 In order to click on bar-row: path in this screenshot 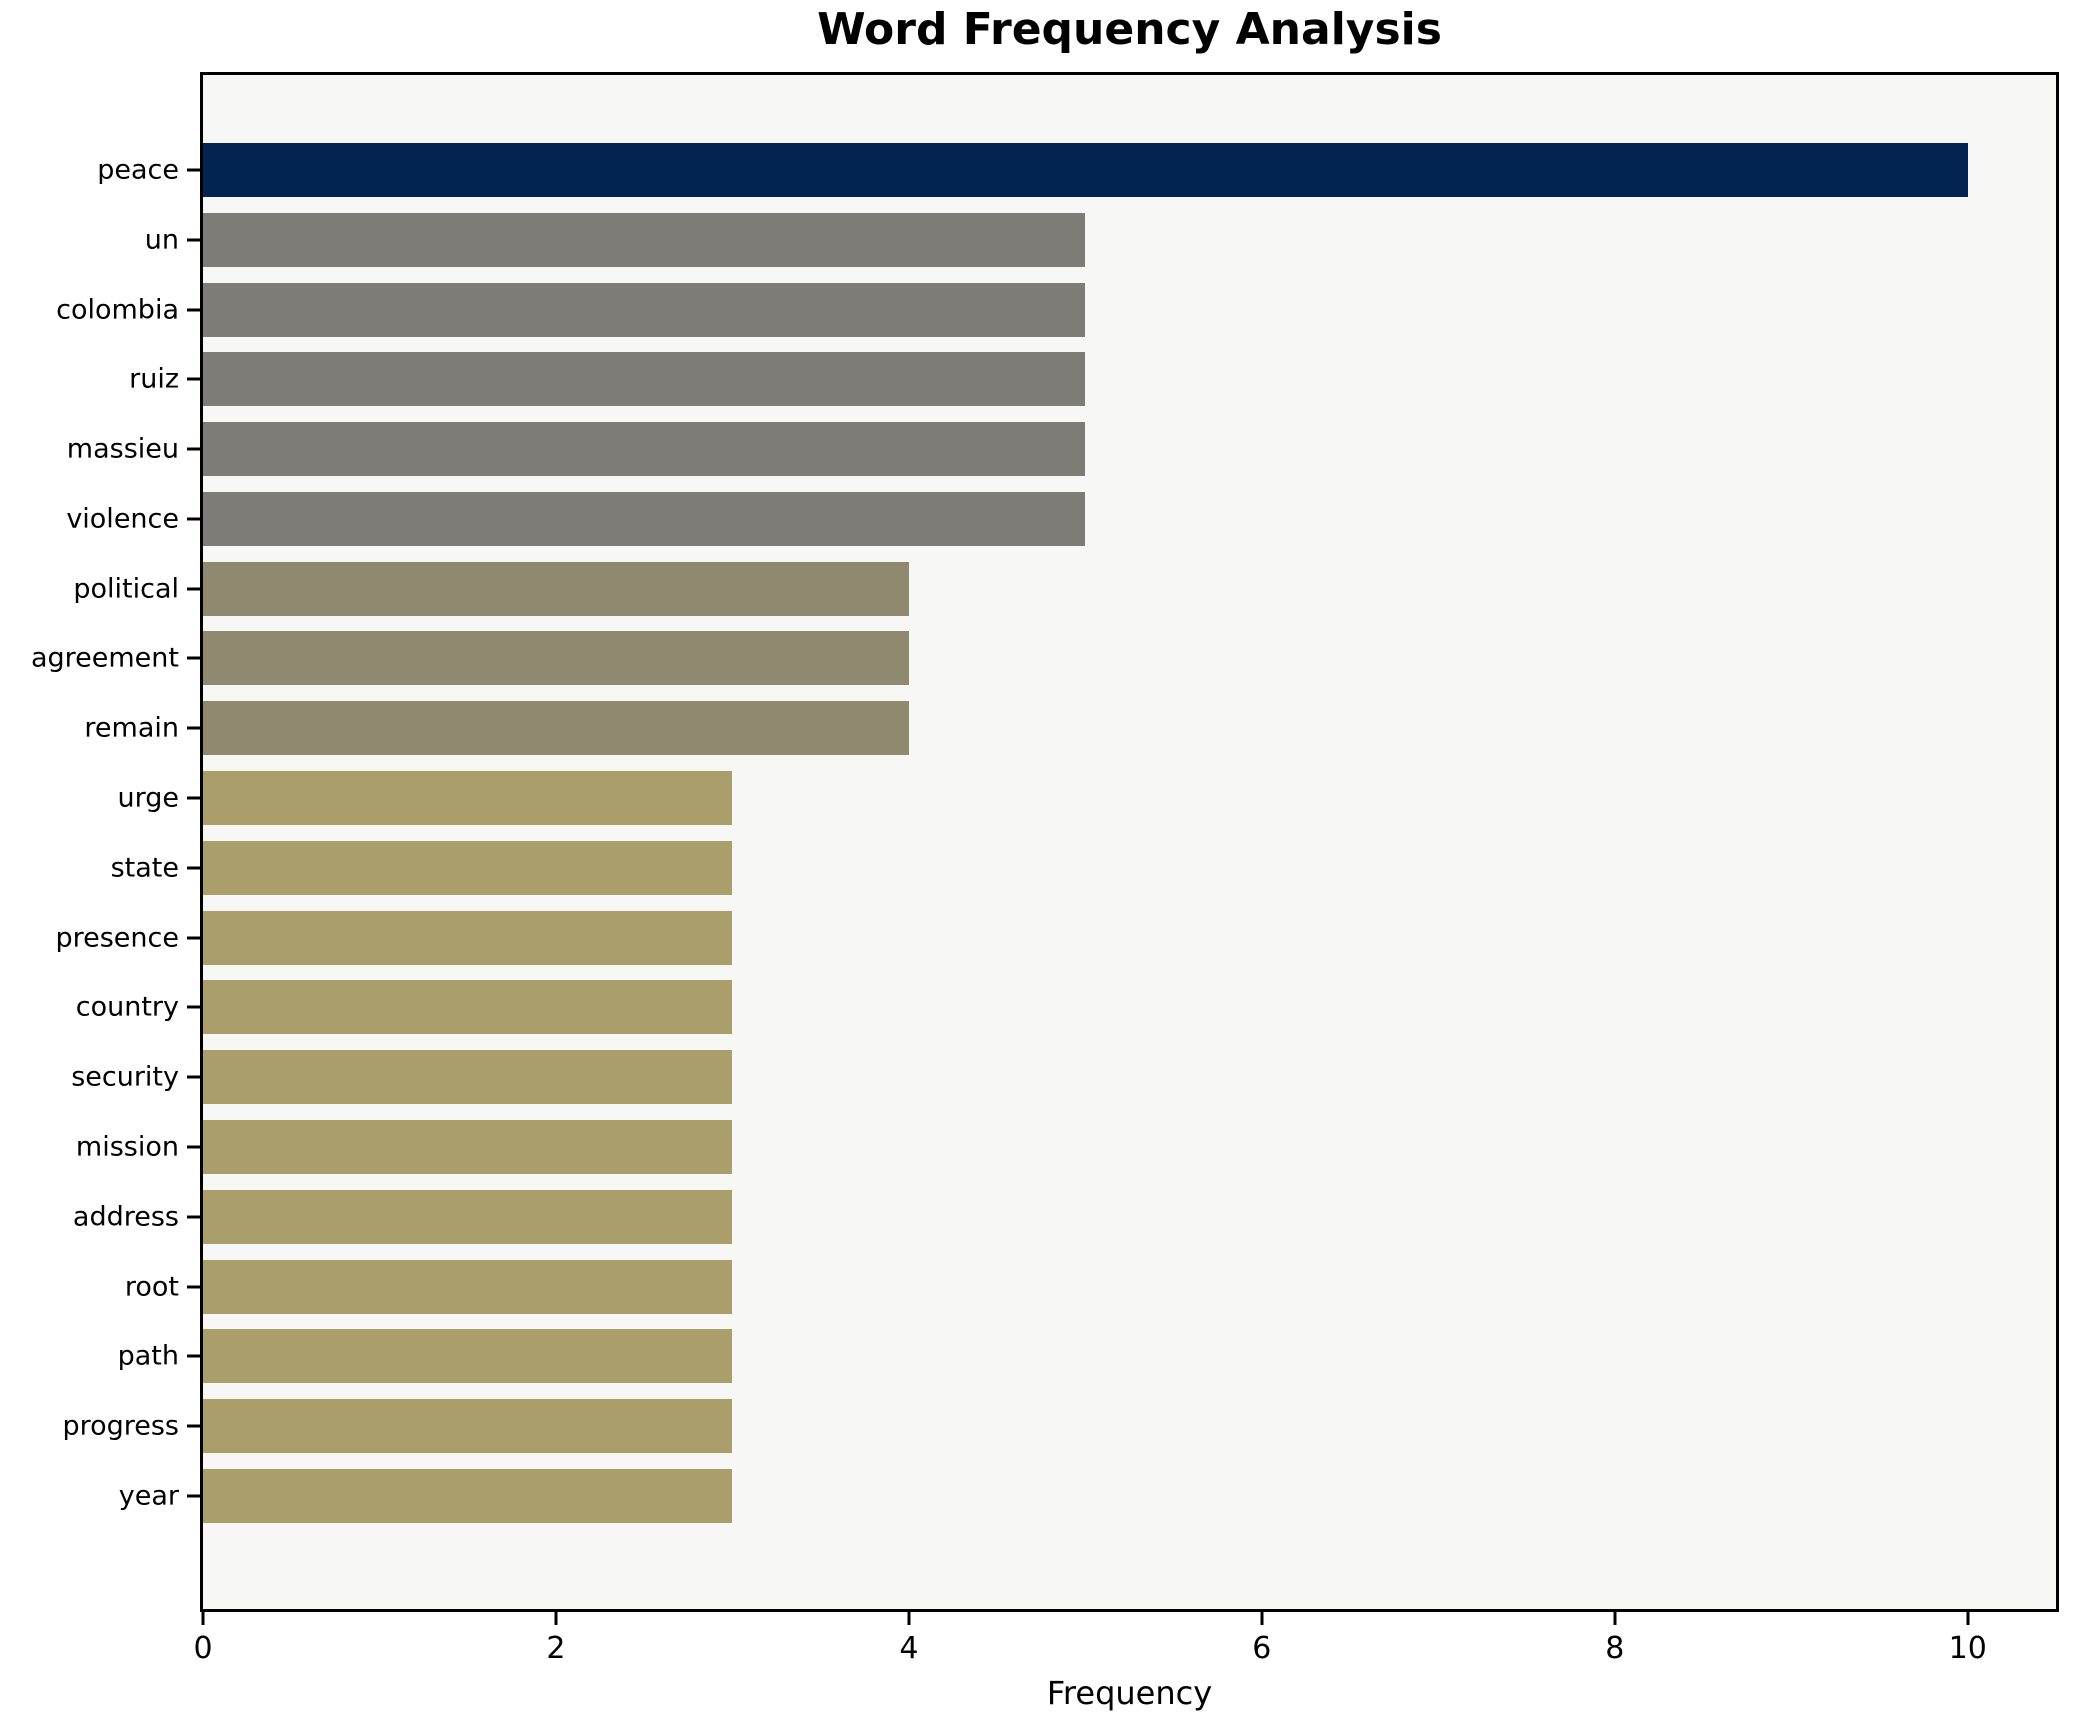, I will do `click(1087, 1356)`.